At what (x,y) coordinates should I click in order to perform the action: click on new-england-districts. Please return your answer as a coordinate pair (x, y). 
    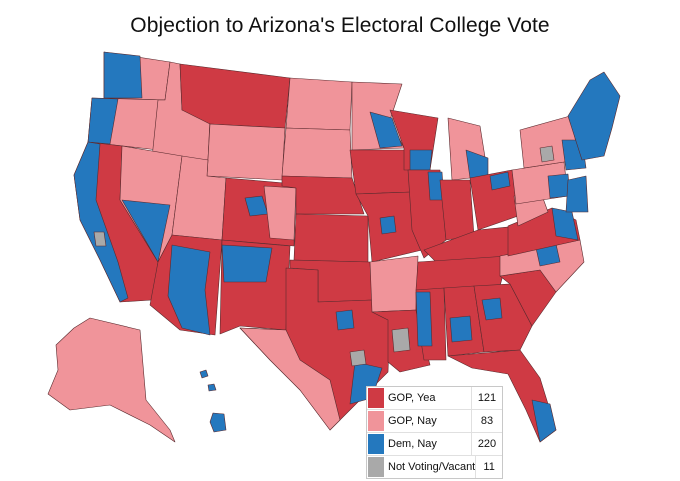
    Looking at the image, I should click on (594, 116).